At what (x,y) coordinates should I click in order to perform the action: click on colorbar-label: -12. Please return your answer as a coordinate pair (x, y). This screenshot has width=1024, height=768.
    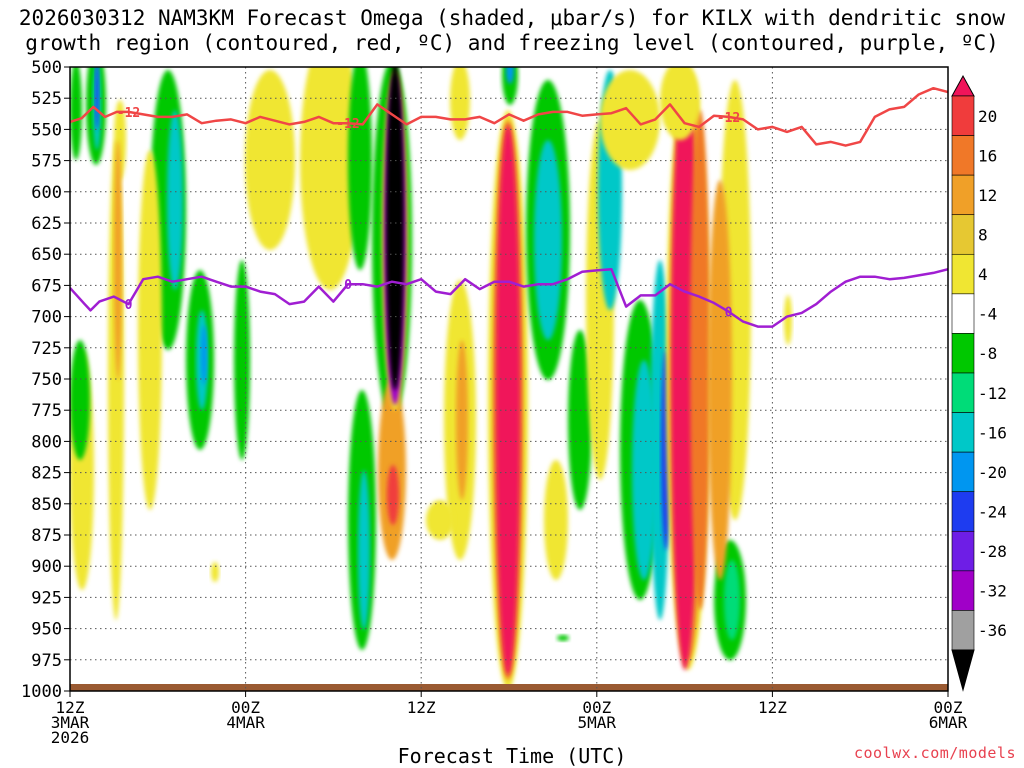
    Looking at the image, I should click on (992, 393).